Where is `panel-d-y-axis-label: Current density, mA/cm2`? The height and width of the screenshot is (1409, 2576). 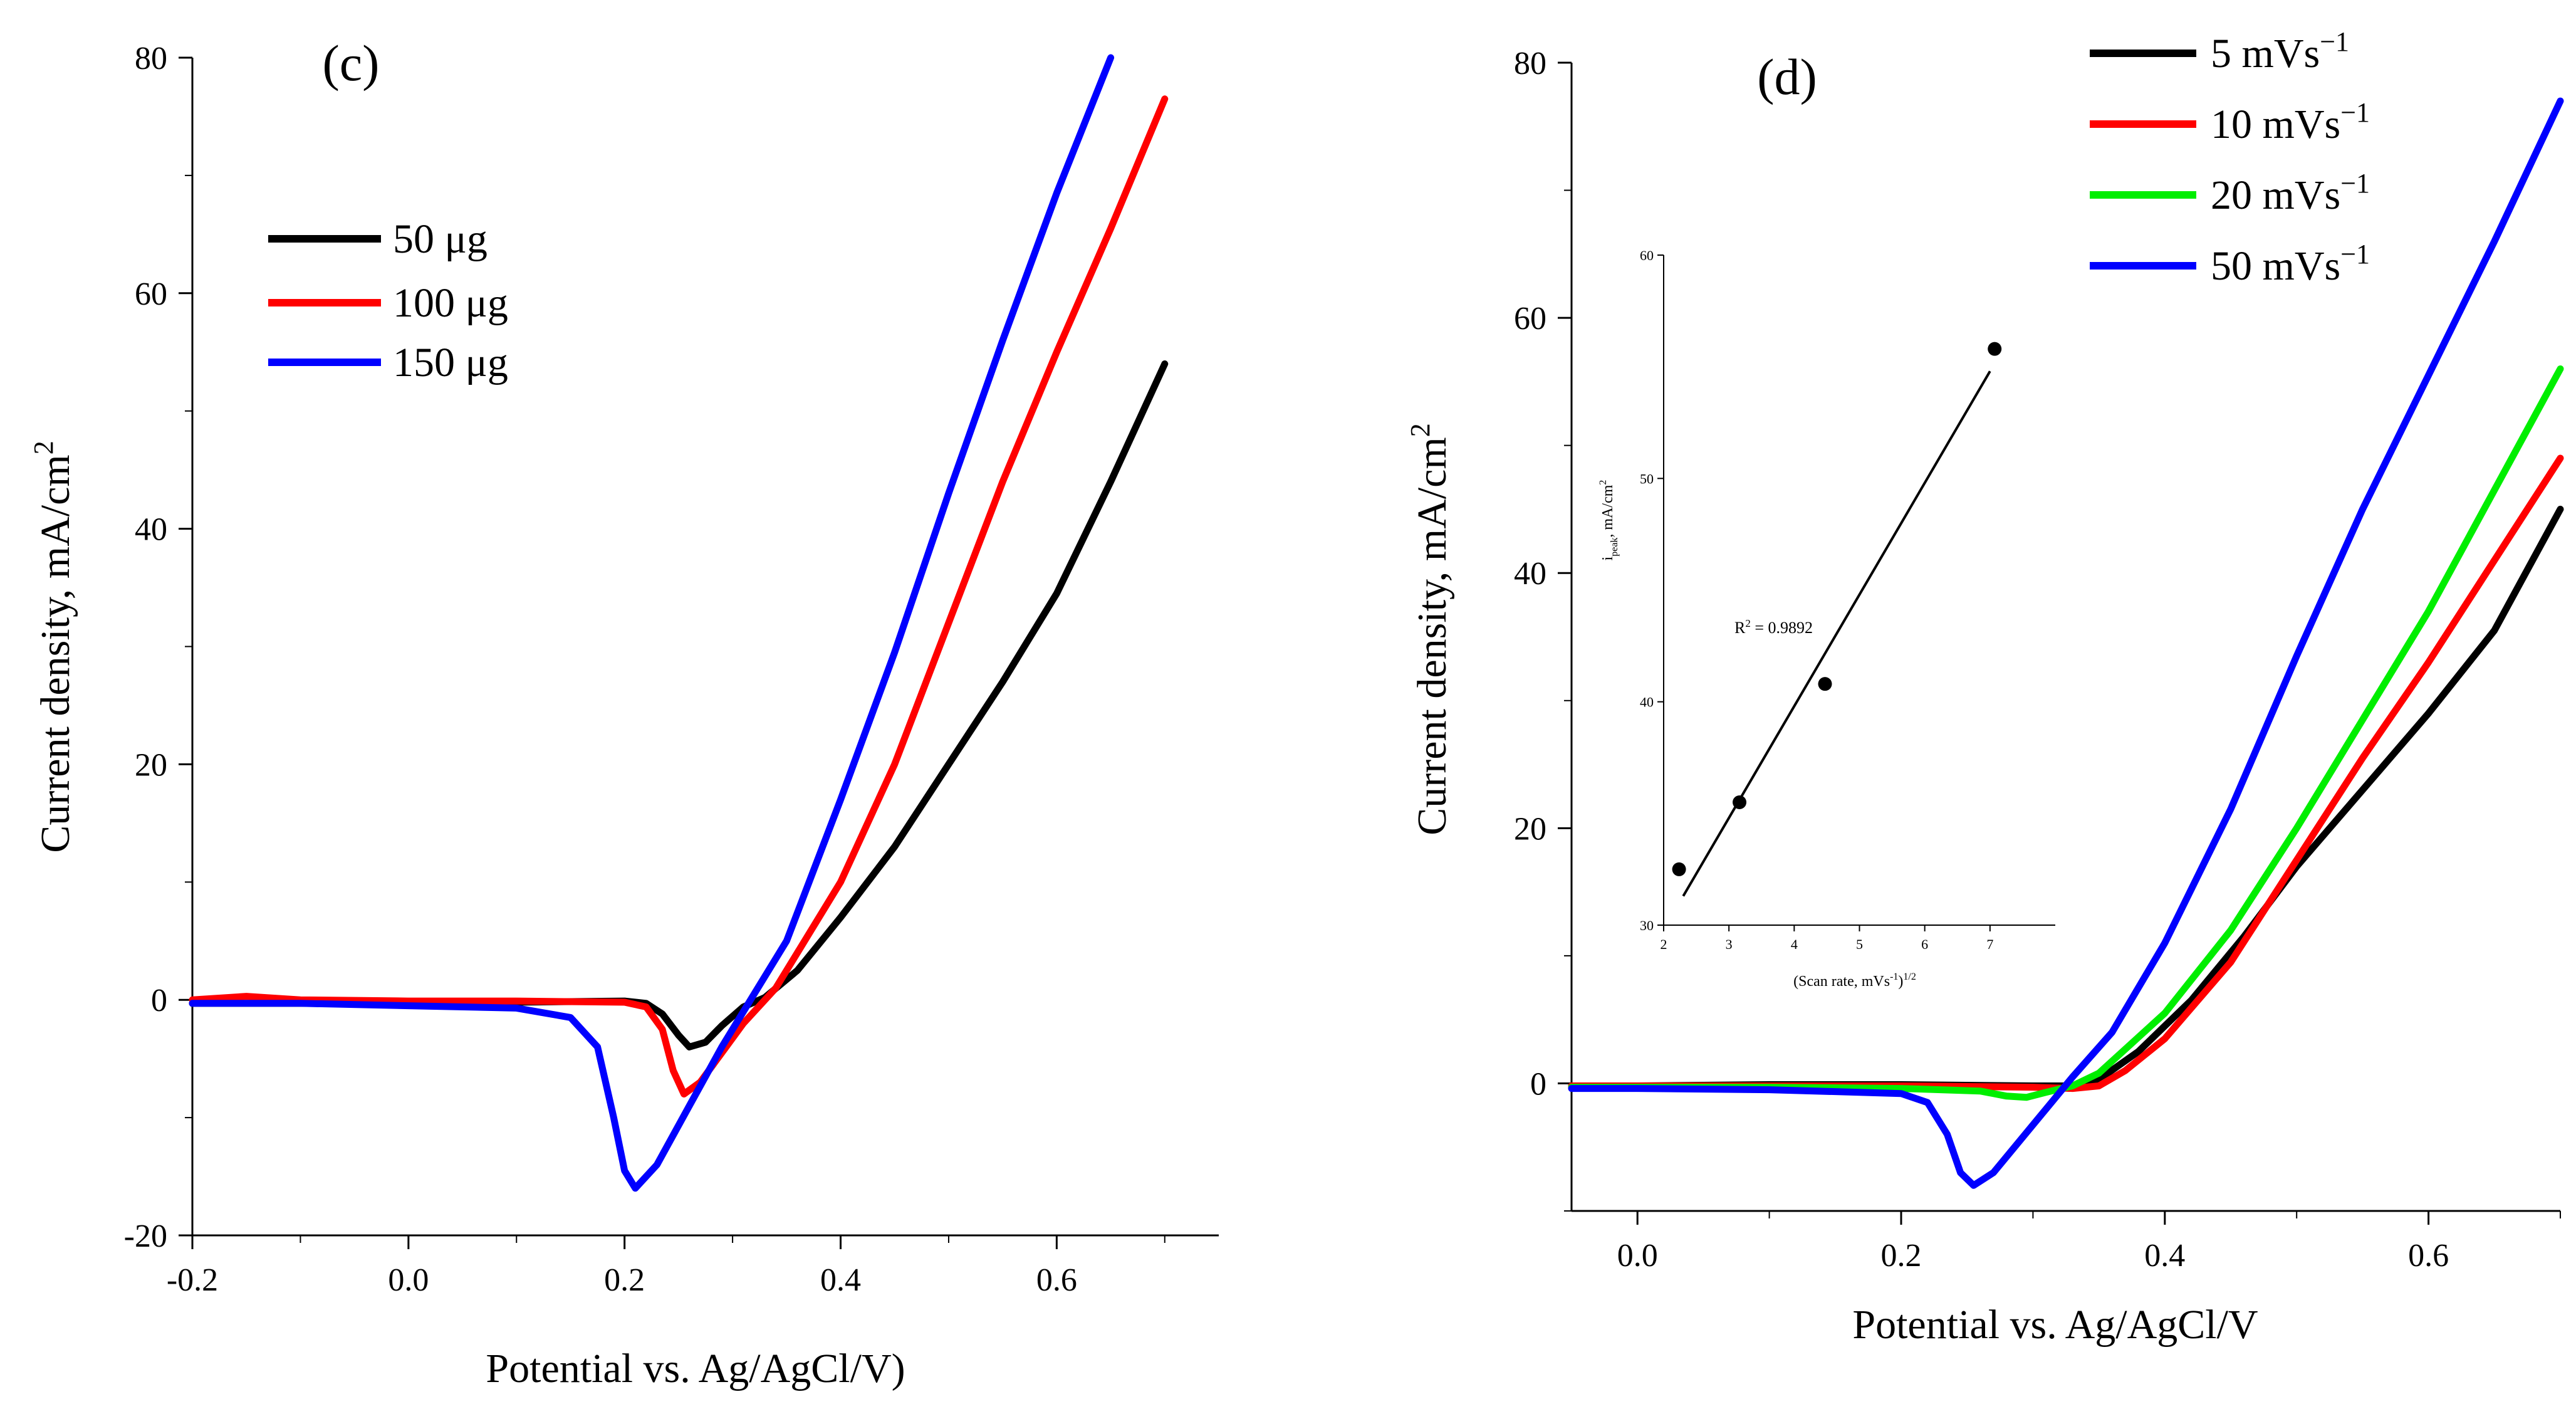 panel-d-y-axis-label: Current density, mA/cm2 is located at coordinates (1430, 629).